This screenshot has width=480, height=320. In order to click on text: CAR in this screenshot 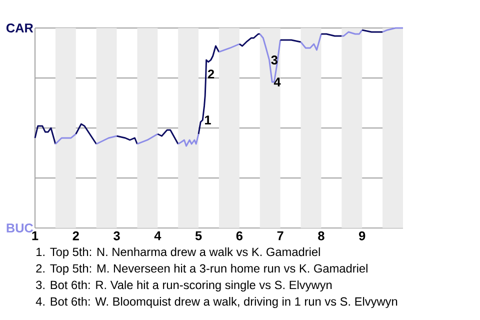, I will do `click(20, 28)`.